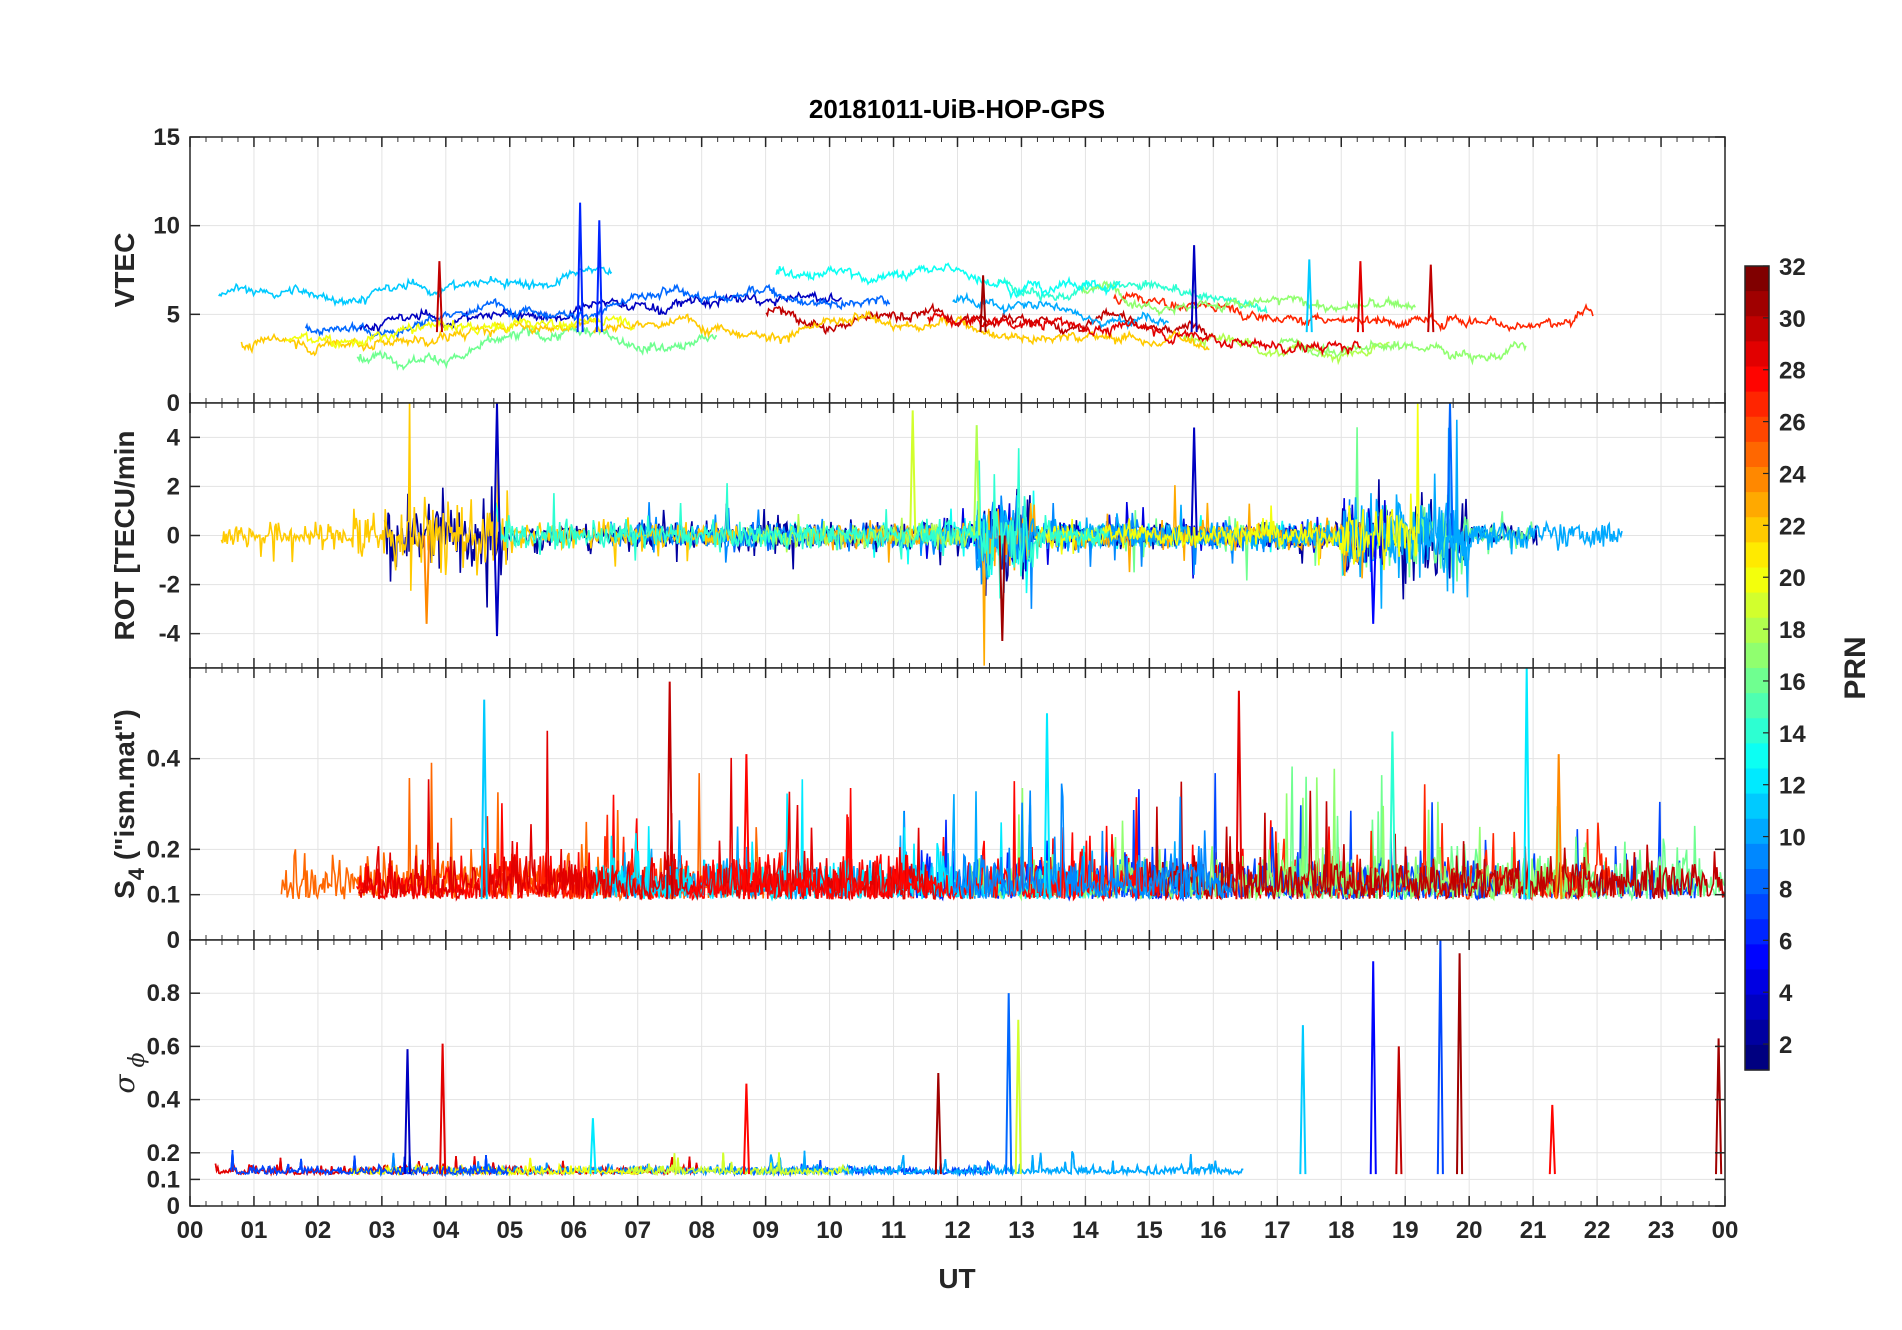 This screenshot has height=1330, width=1902. Describe the element at coordinates (163, 1153) in the screenshot. I see `y-tick-label: 0.2` at that location.